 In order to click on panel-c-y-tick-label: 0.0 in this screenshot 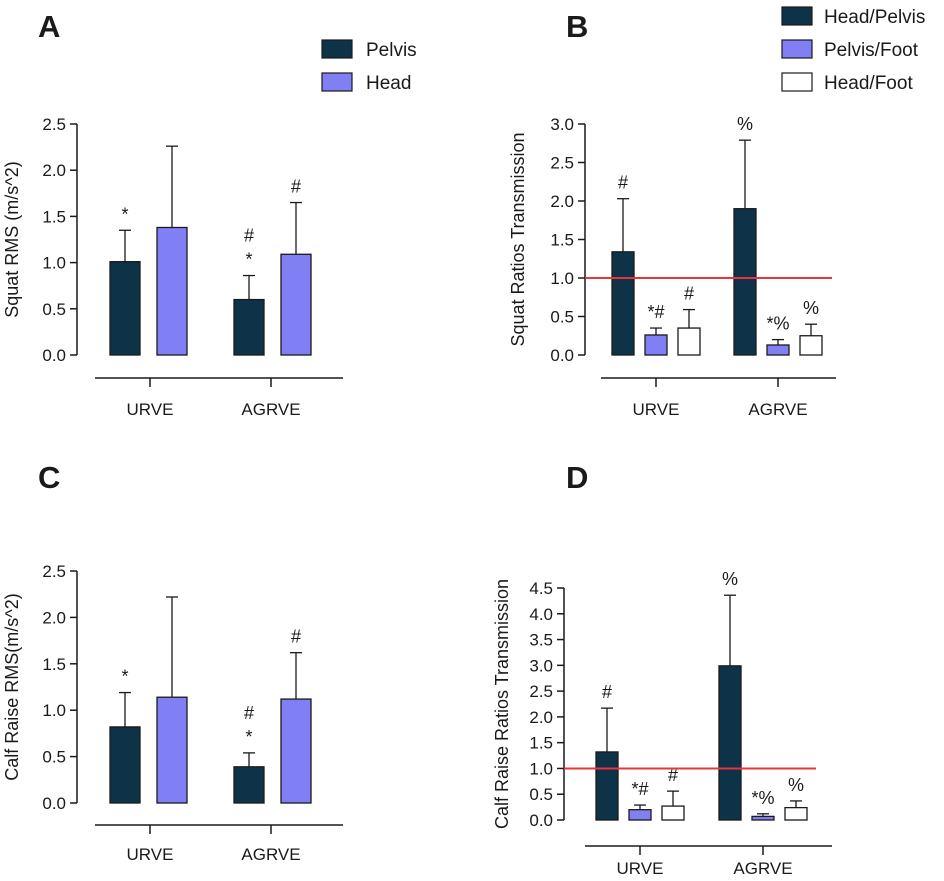, I will do `click(54, 803)`.